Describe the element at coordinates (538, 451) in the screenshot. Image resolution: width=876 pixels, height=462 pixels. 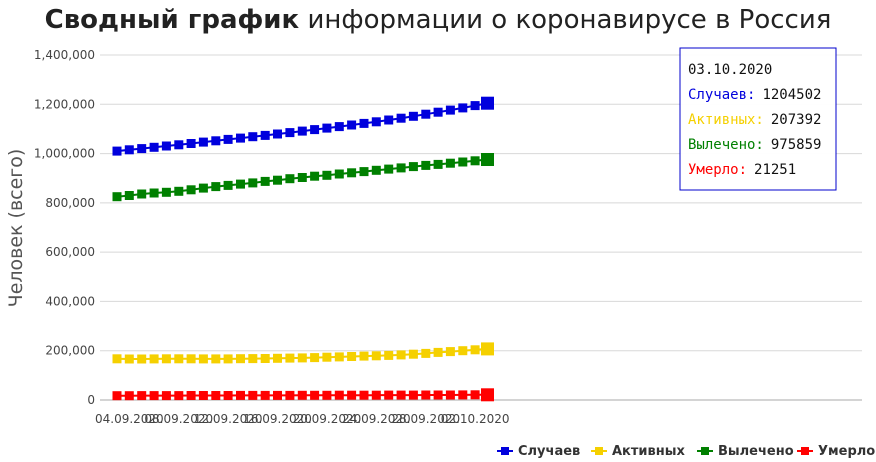
I see `legend-item: Случаев` at that location.